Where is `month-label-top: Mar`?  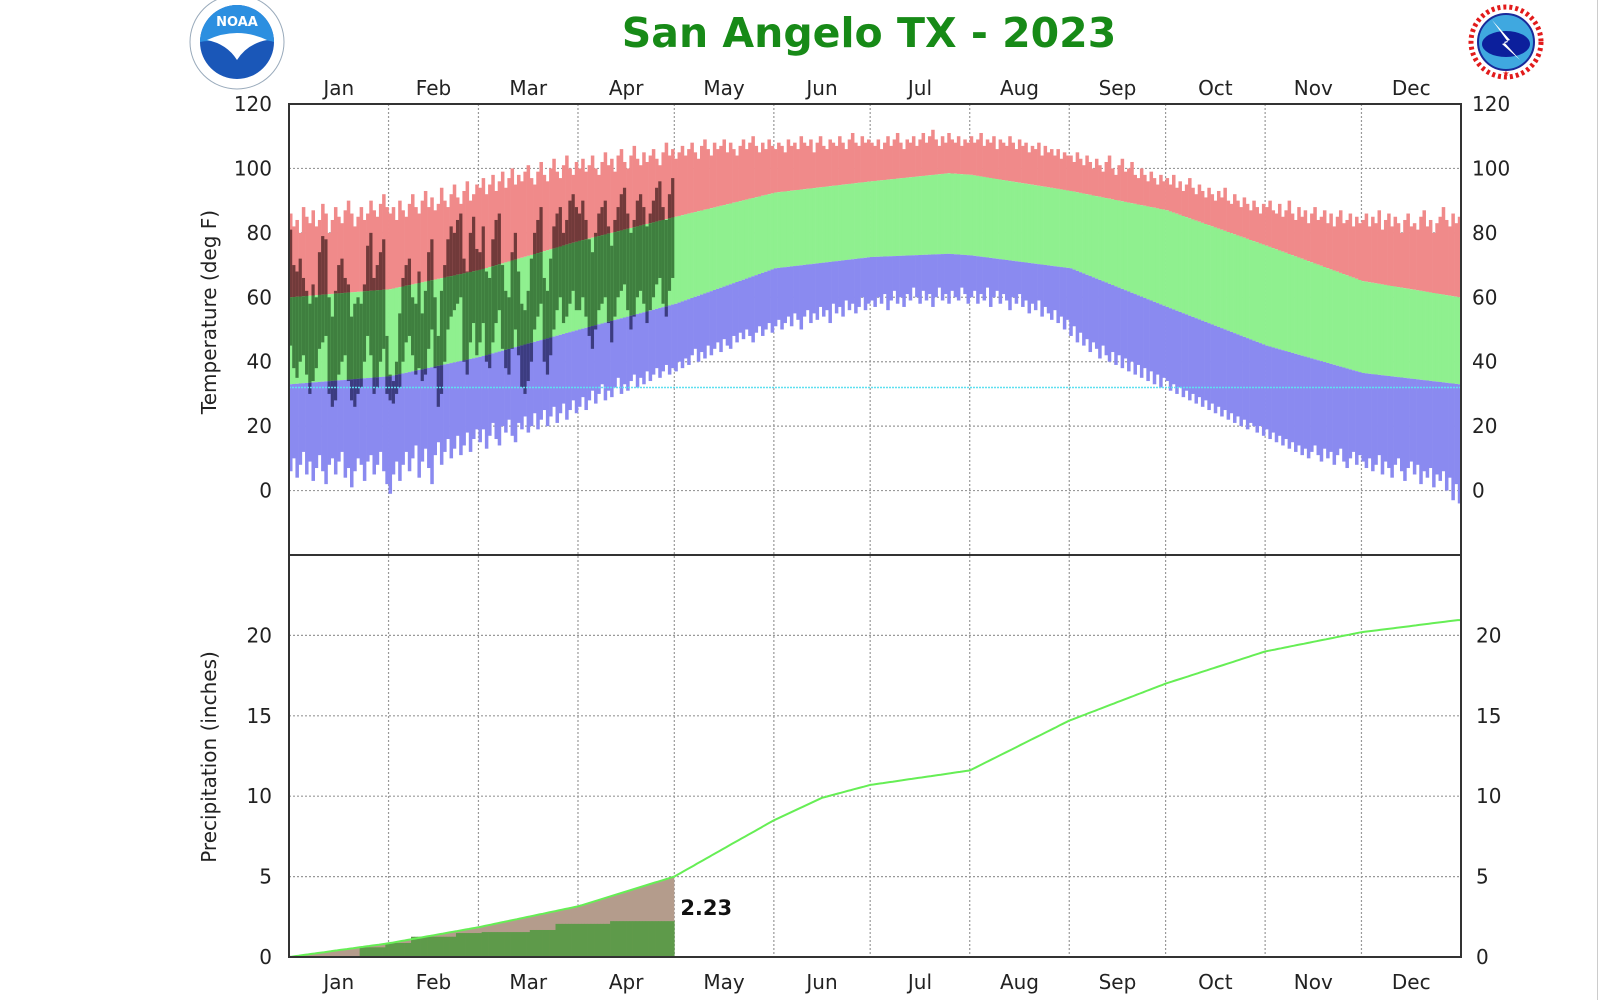 month-label-top: Mar is located at coordinates (528, 88).